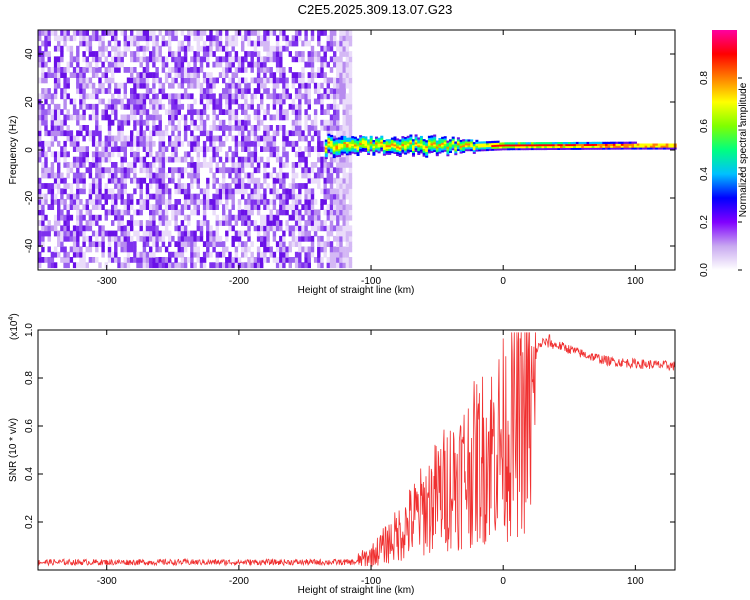 The height and width of the screenshot is (600, 750). Describe the element at coordinates (13, 450) in the screenshot. I see `snr-y-label: SNR (10 * v/v)` at that location.